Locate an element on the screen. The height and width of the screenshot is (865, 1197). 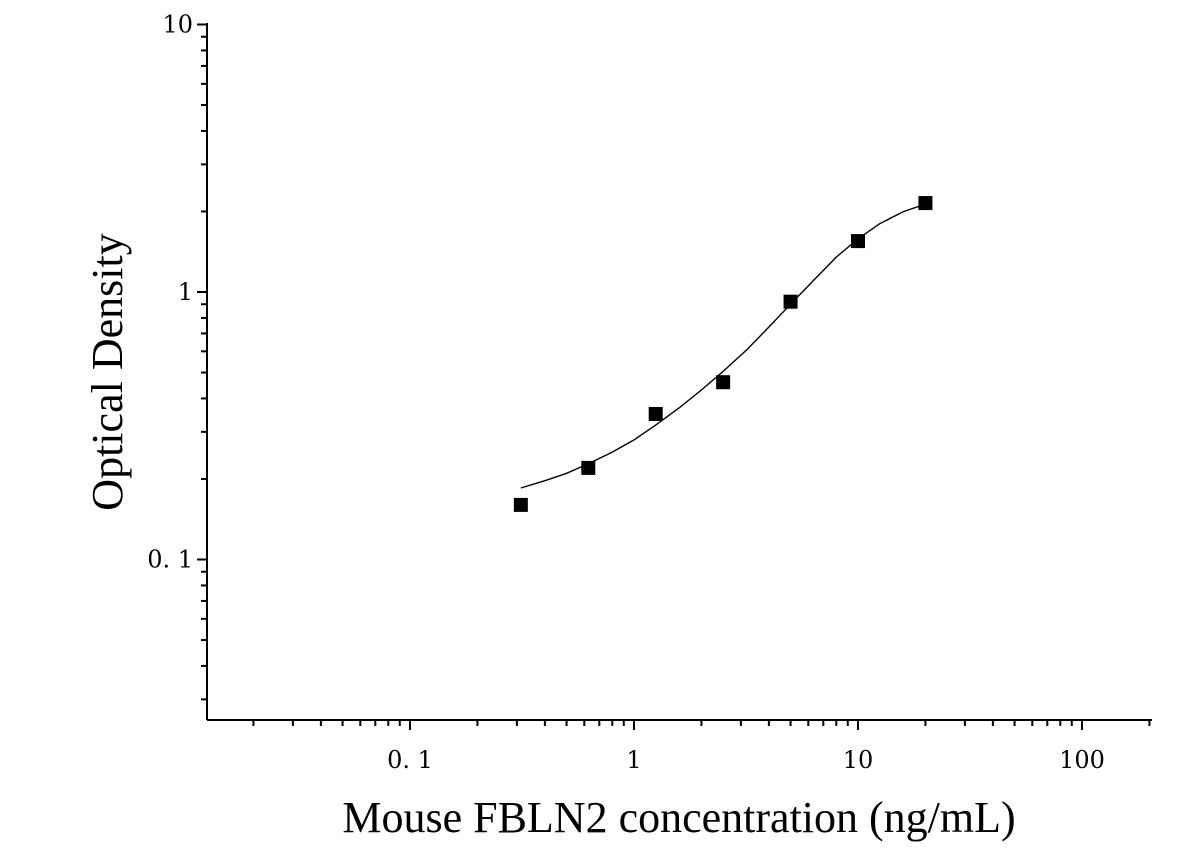
x-tick-labels: 0. 1 1 10 100 is located at coordinates (746, 760).